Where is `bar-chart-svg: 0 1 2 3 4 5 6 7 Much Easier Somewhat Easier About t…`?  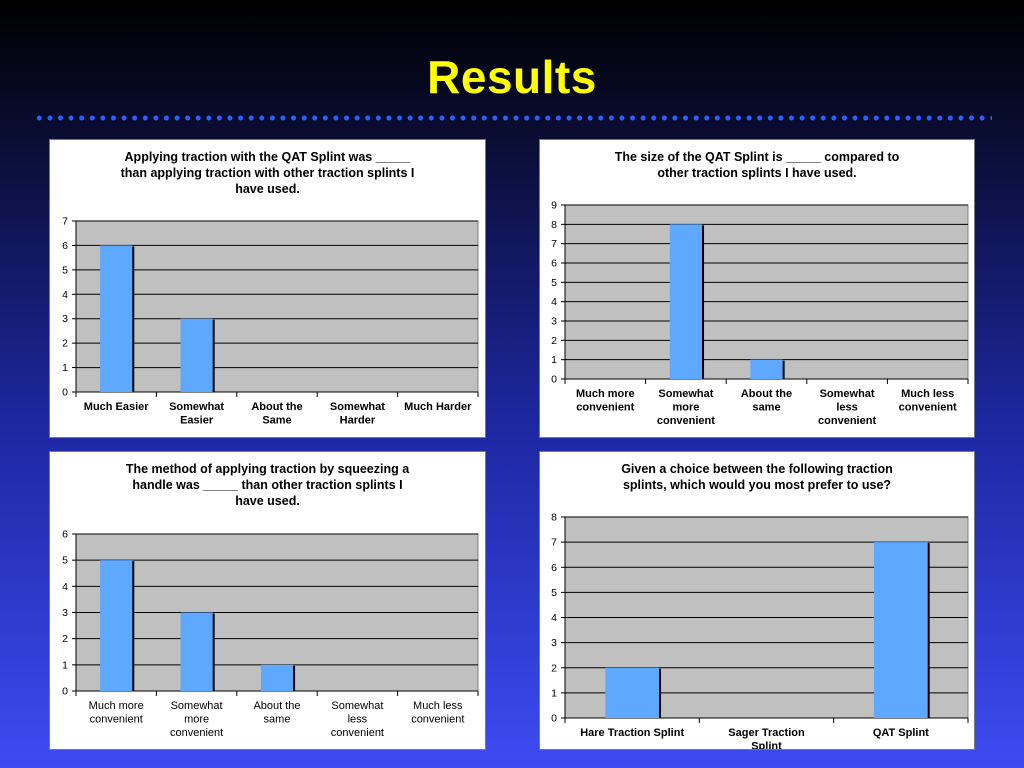
bar-chart-svg: 0 1 2 3 4 5 6 7 Much Easier Somewhat Easier About t… is located at coordinates (270, 321).